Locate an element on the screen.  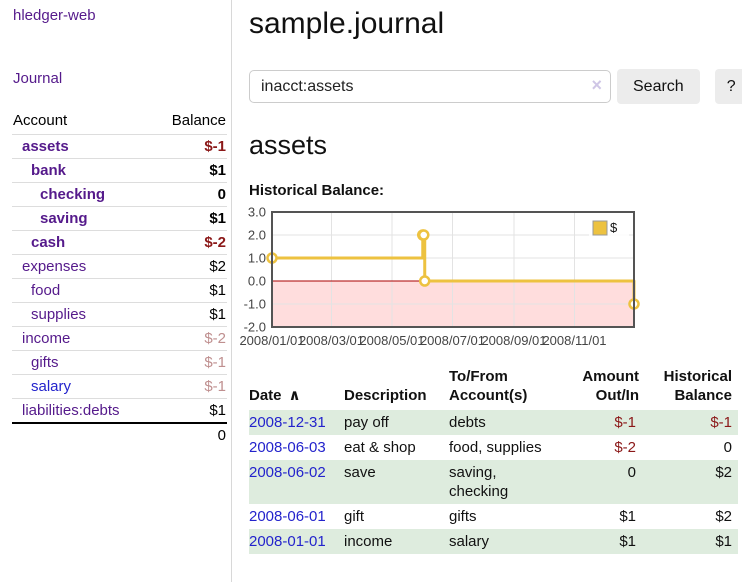
account-balance: 0 is located at coordinates (221, 194).